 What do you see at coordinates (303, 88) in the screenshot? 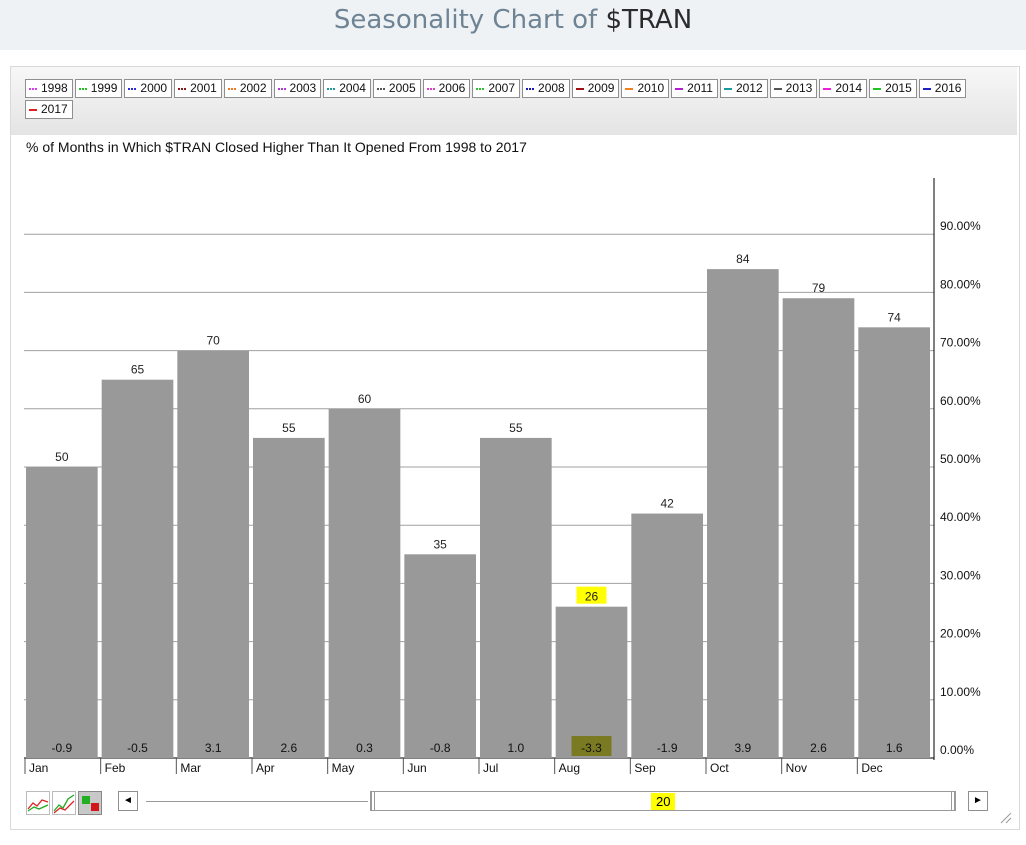
I see `legend-label: 2003` at bounding box center [303, 88].